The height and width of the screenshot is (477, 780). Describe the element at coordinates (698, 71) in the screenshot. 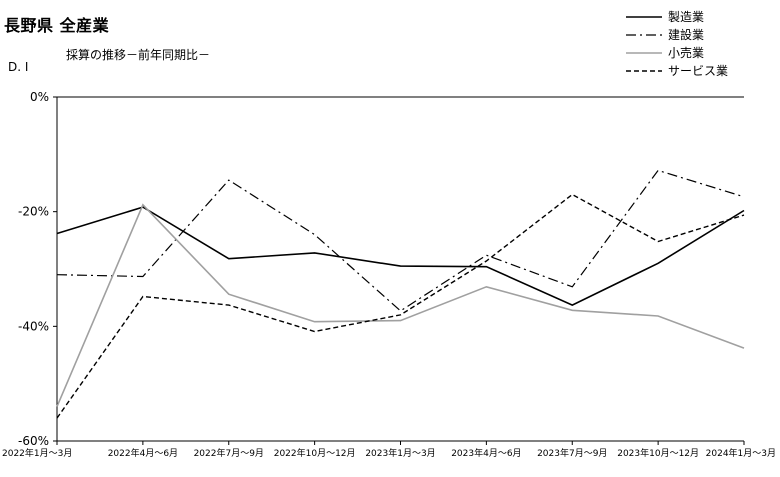

I see `legend-label-4: サービス業` at that location.